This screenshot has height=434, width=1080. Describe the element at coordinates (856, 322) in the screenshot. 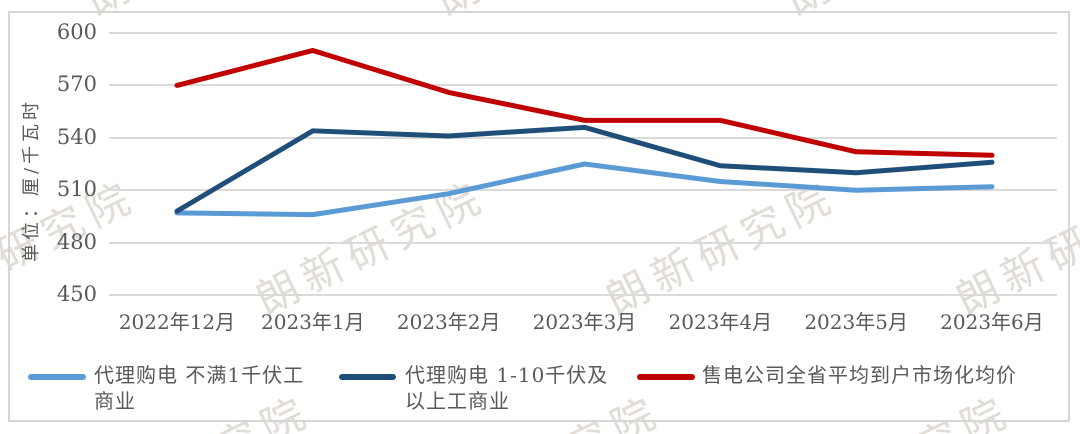

I see `x-tick-label: 2023年5月` at that location.